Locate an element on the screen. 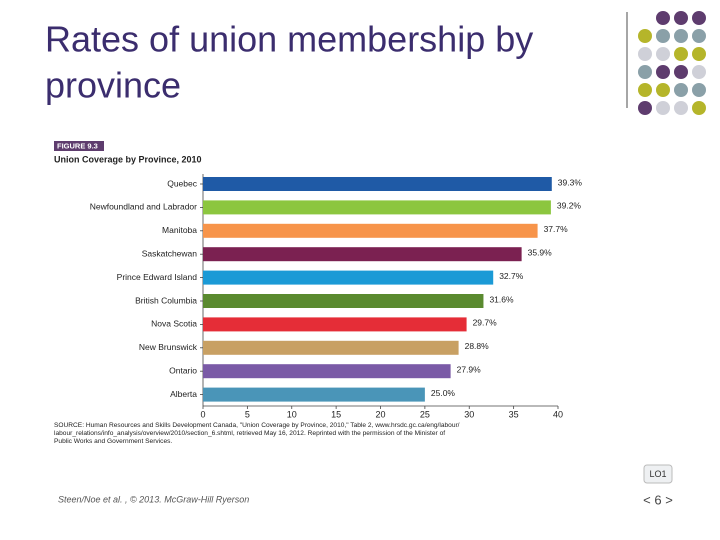  value-label: 29.7% is located at coordinates (485, 323).